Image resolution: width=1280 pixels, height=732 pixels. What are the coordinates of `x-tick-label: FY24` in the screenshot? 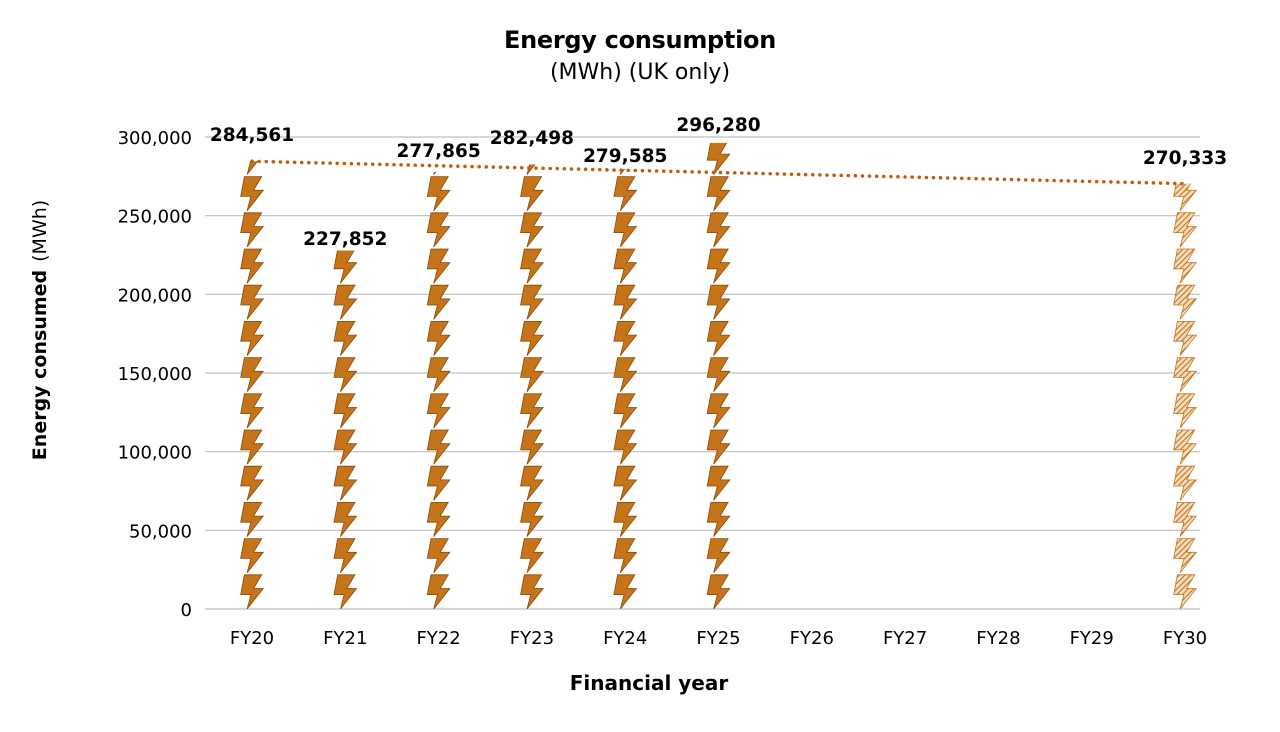 It's located at (625, 638).